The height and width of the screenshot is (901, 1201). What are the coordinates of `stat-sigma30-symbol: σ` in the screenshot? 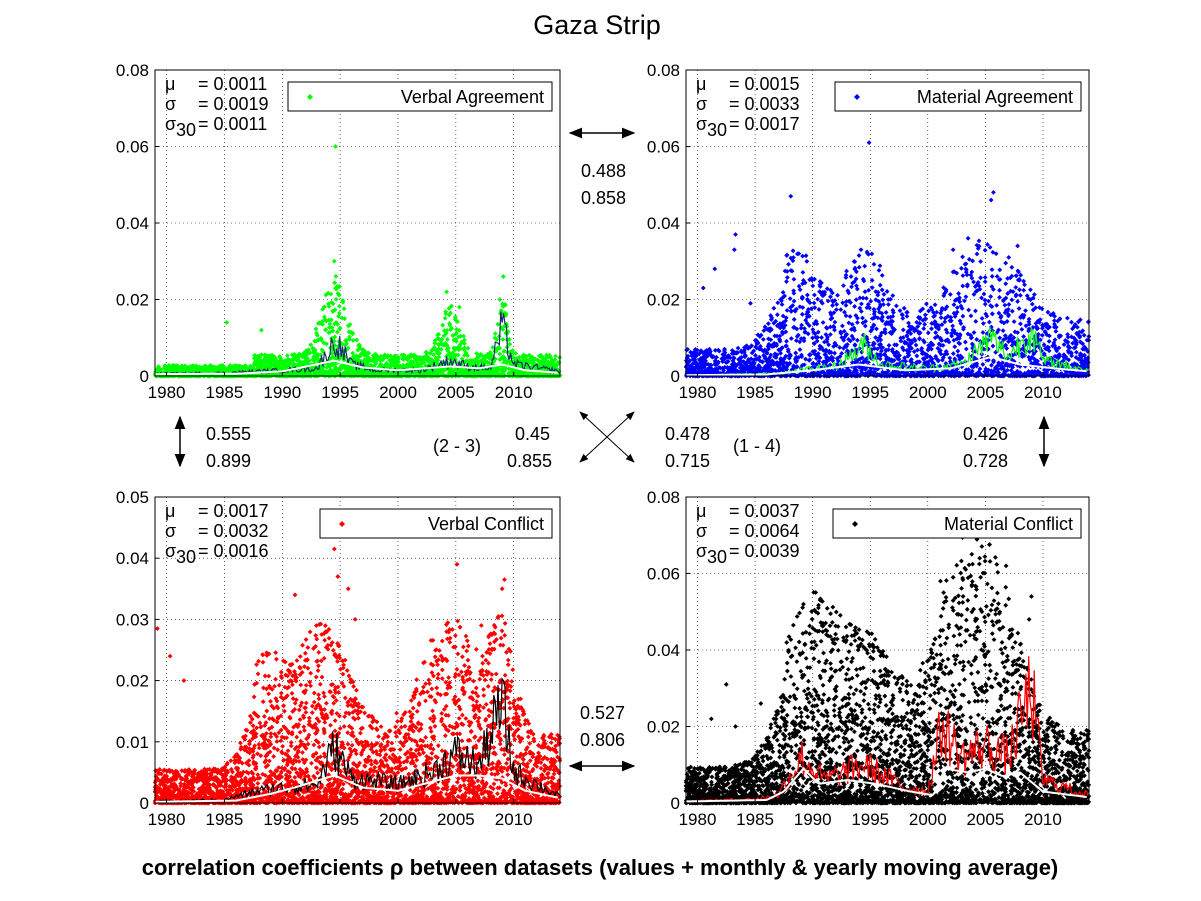 It's located at (170, 124).